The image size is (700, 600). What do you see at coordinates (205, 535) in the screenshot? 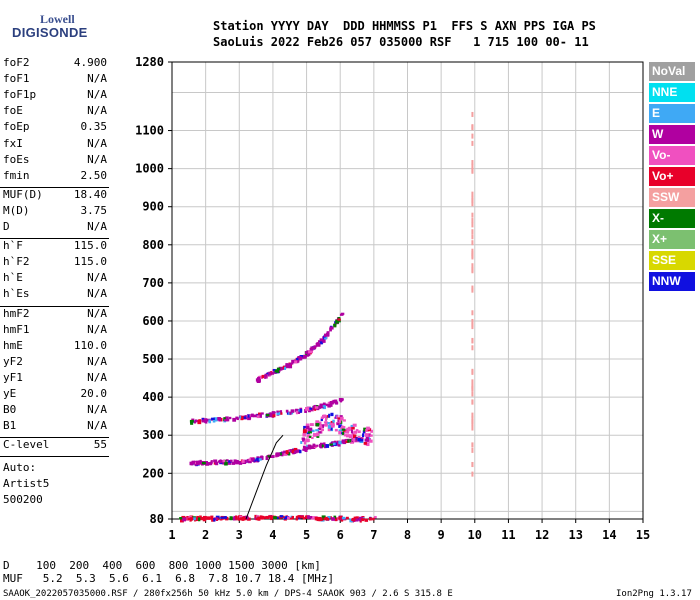
I see `x-tick-label: 2` at bounding box center [205, 535].